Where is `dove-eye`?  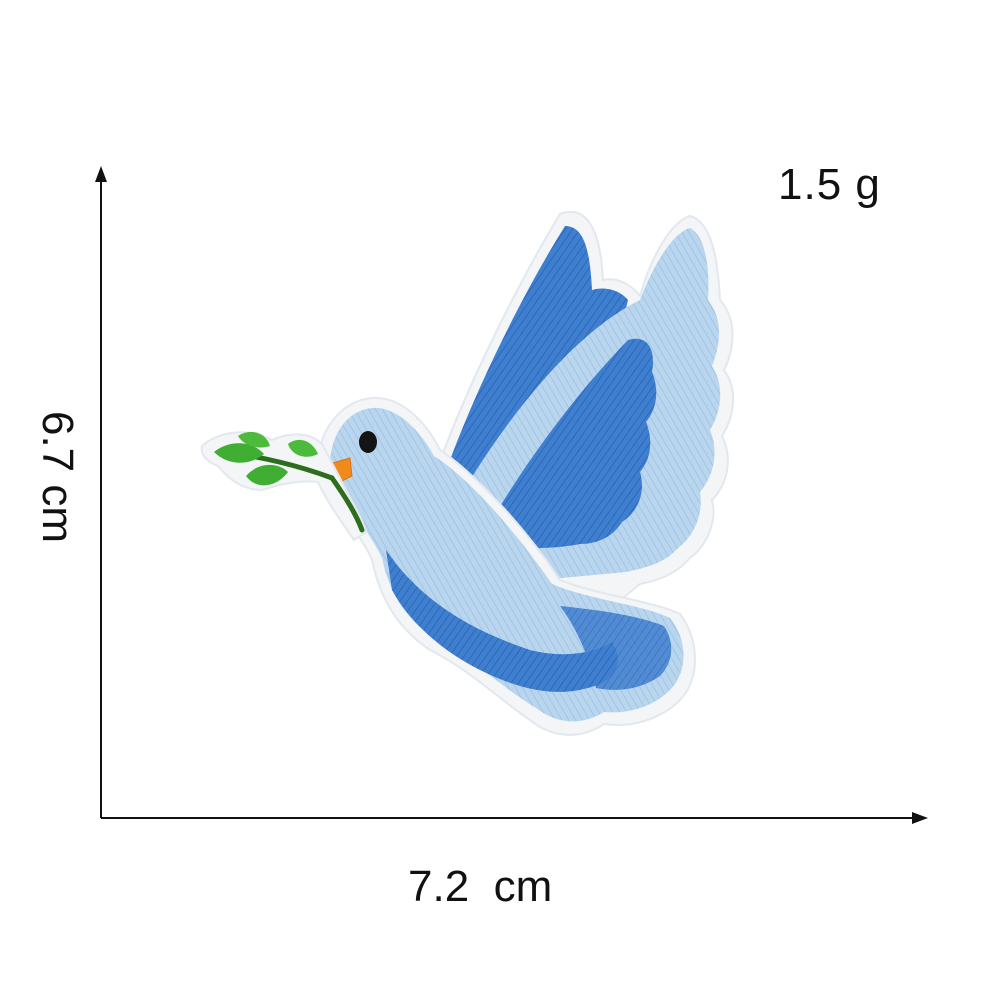
dove-eye is located at coordinates (368, 442).